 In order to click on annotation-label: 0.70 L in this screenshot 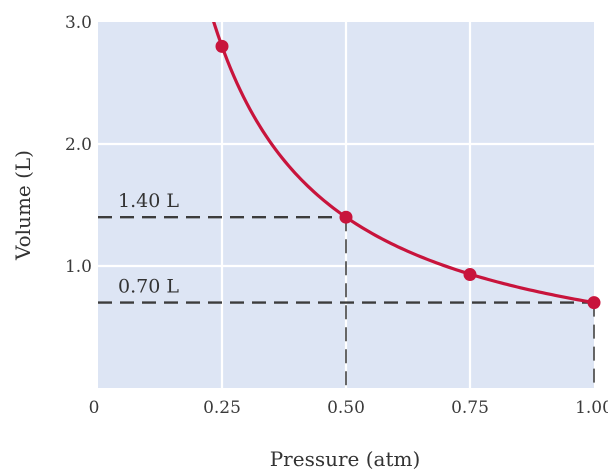, I will do `click(148, 287)`.